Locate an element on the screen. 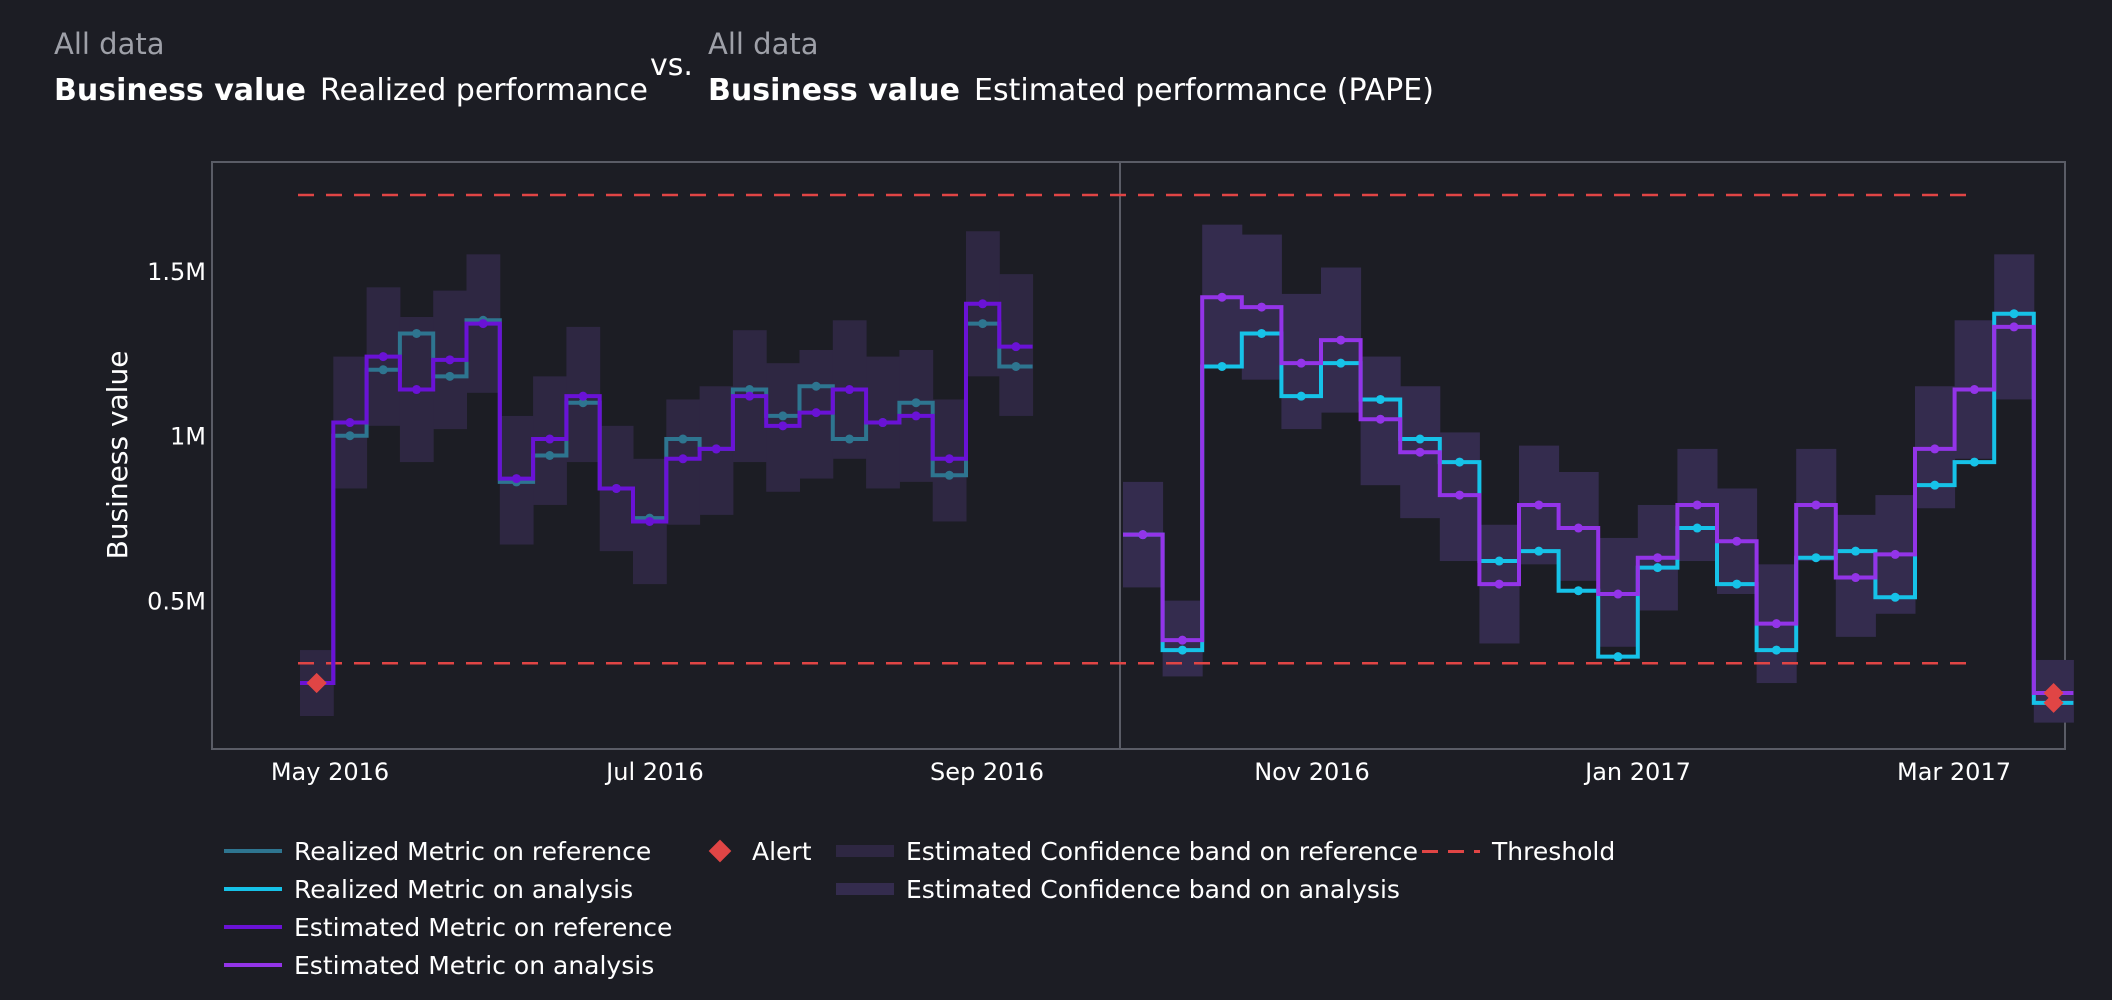 This screenshot has width=2112, height=1000. legend-label-band-ref: Estimated Confidence band on reference is located at coordinates (1162, 851).